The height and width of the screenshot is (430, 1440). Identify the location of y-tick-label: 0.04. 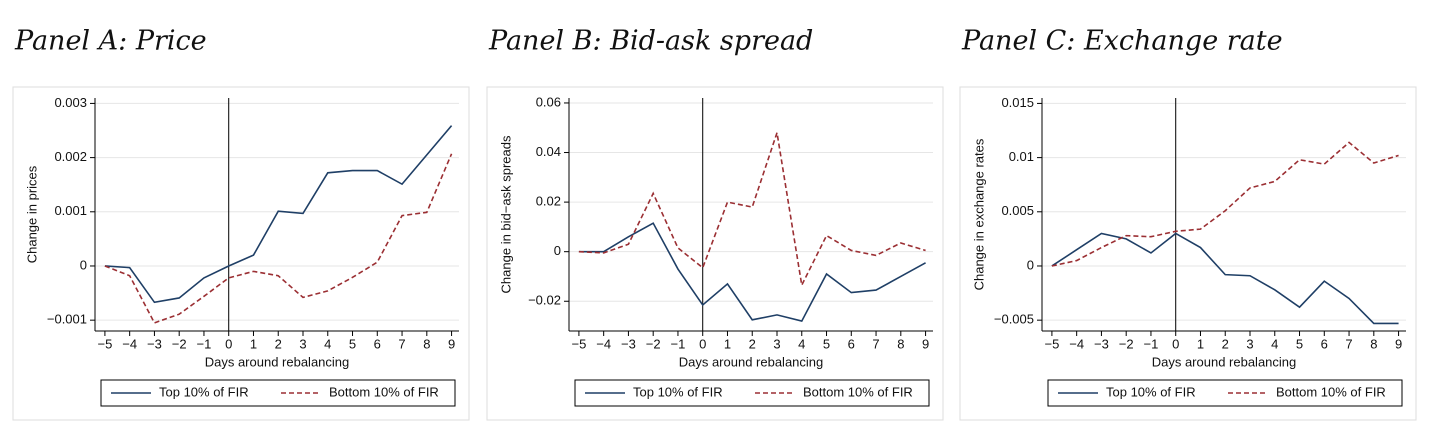
(548, 151).